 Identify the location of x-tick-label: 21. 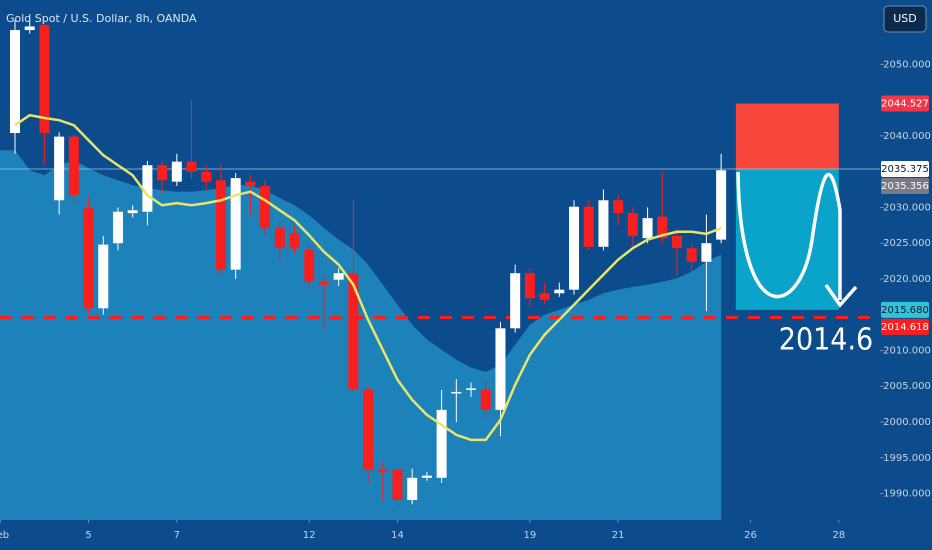
(618, 535).